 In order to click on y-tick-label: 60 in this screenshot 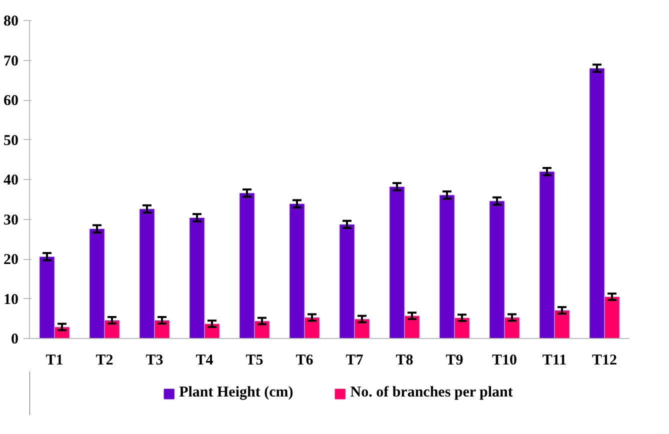, I will do `click(11, 101)`.